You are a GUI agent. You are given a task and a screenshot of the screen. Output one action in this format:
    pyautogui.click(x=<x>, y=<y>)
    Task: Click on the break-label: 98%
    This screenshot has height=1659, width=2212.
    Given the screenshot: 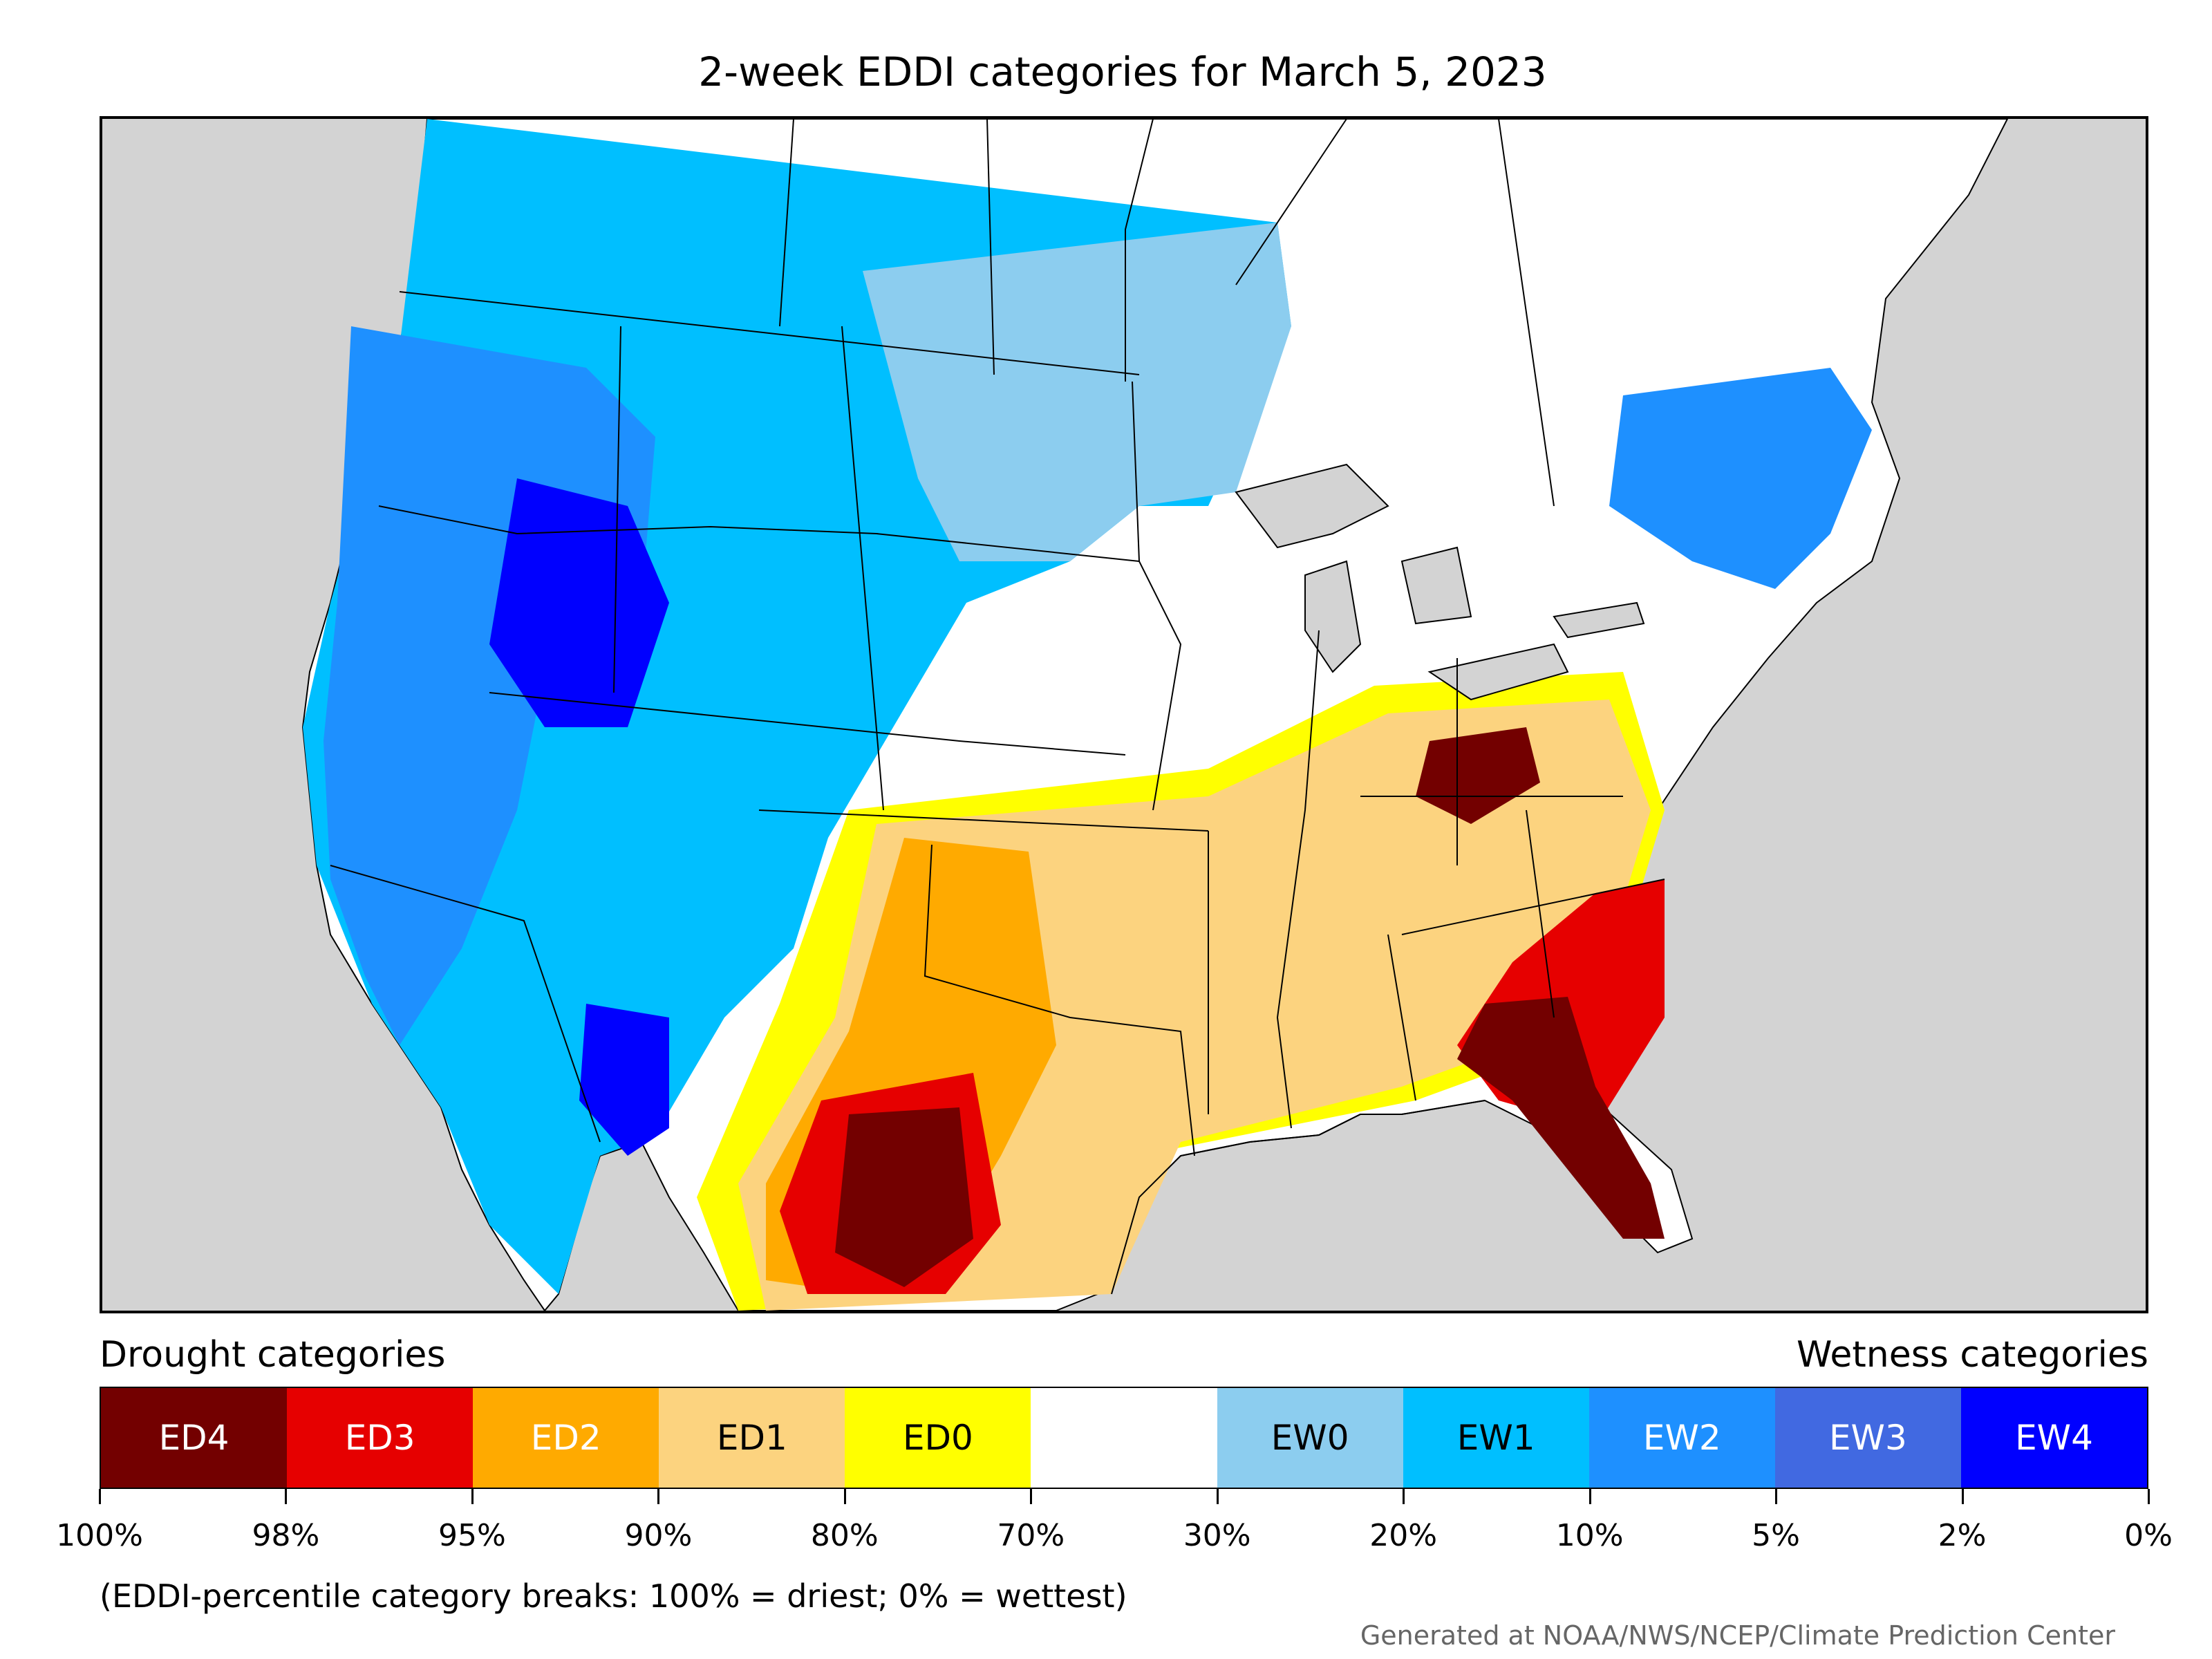 What is the action you would take?
    pyautogui.click(x=286, y=1535)
    